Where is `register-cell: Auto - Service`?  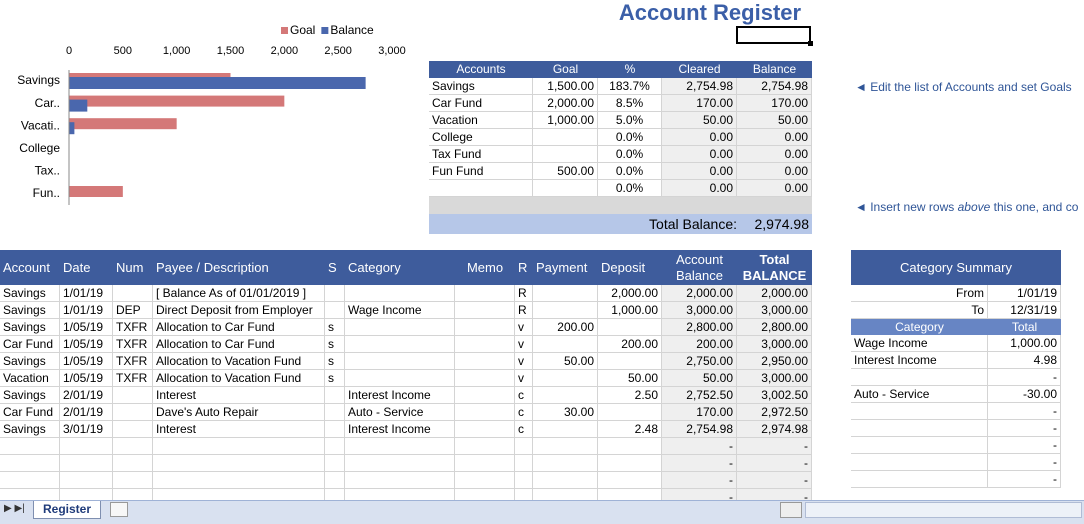
register-cell: Auto - Service is located at coordinates (400, 412).